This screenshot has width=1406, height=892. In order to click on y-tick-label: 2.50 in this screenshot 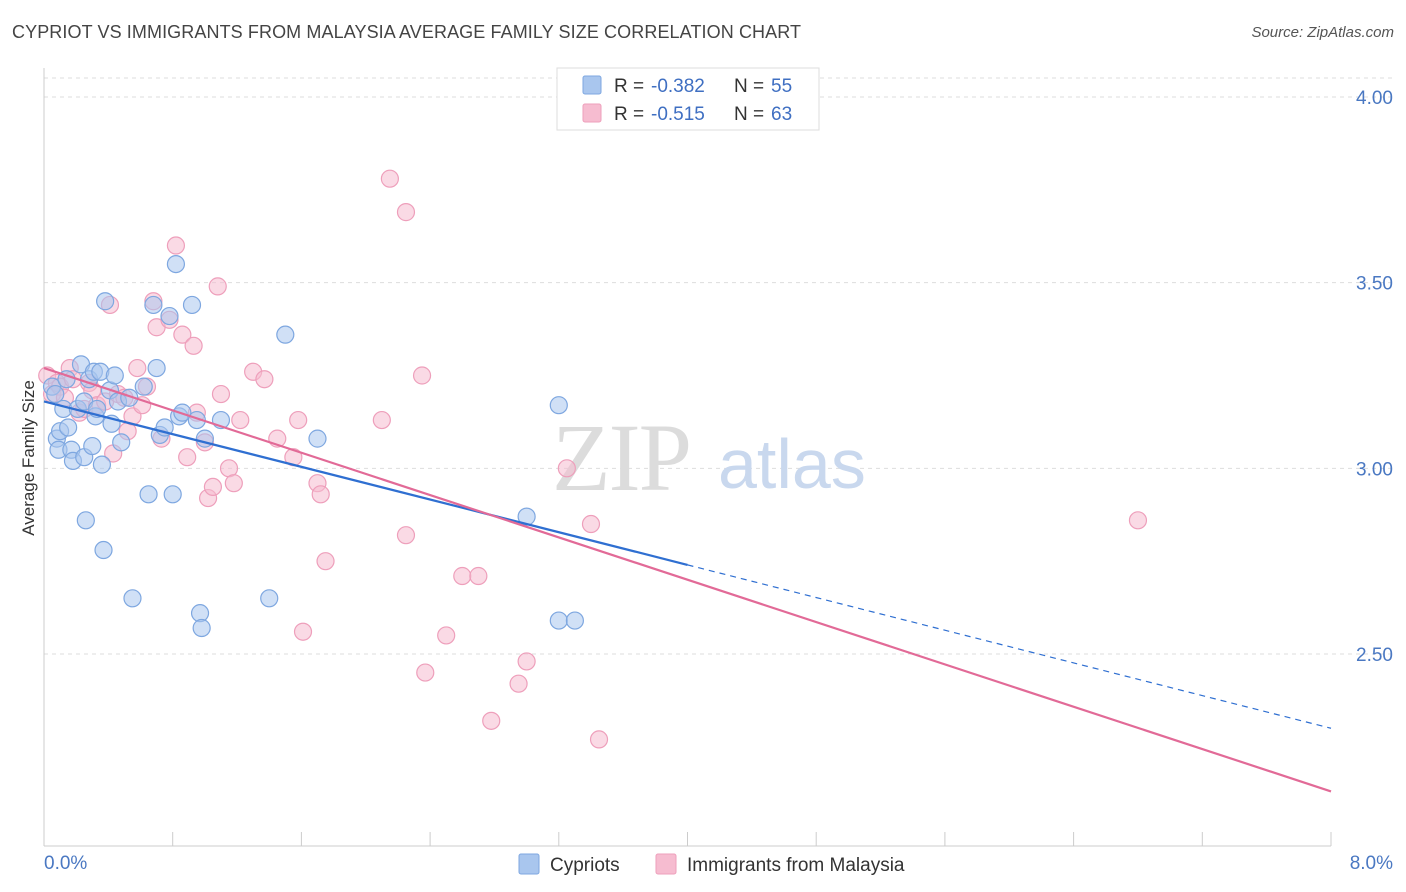, I will do `click(1374, 655)`.